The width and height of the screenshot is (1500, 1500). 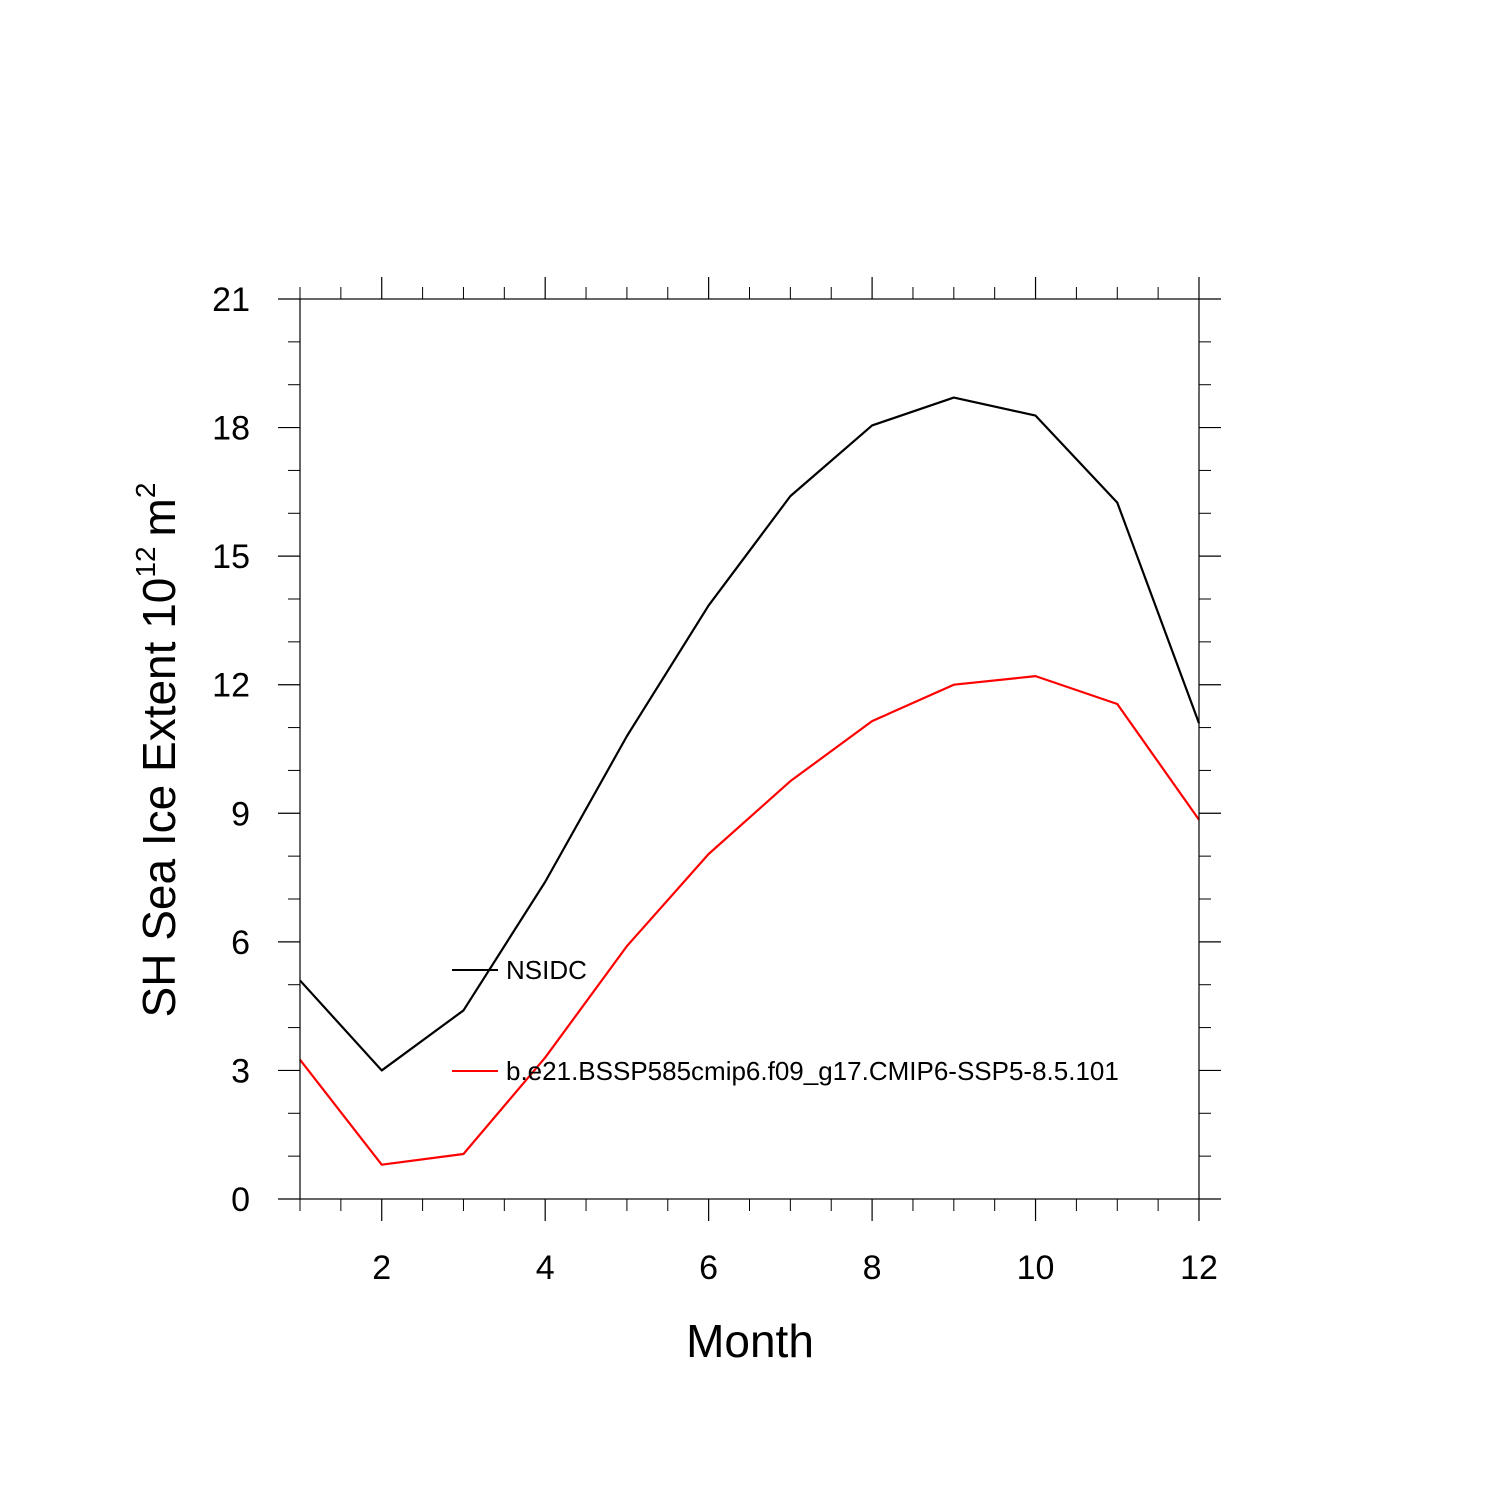 I want to click on y-tick-label: 6, so click(x=240, y=943).